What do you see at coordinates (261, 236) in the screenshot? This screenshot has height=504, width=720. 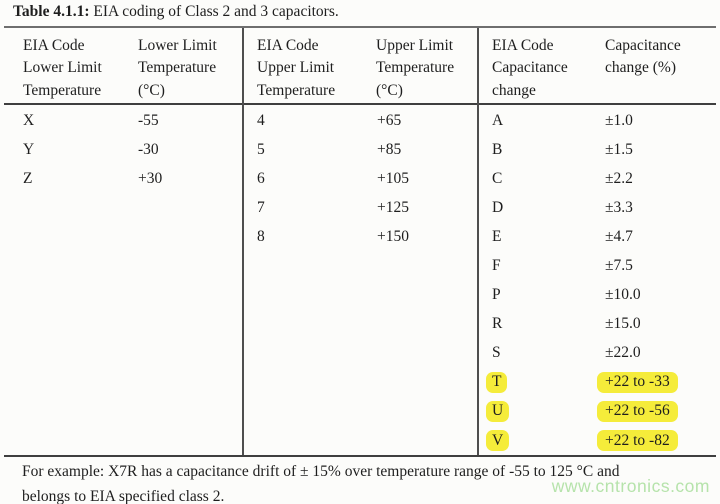 I see `eia-code-cell: 8` at bounding box center [261, 236].